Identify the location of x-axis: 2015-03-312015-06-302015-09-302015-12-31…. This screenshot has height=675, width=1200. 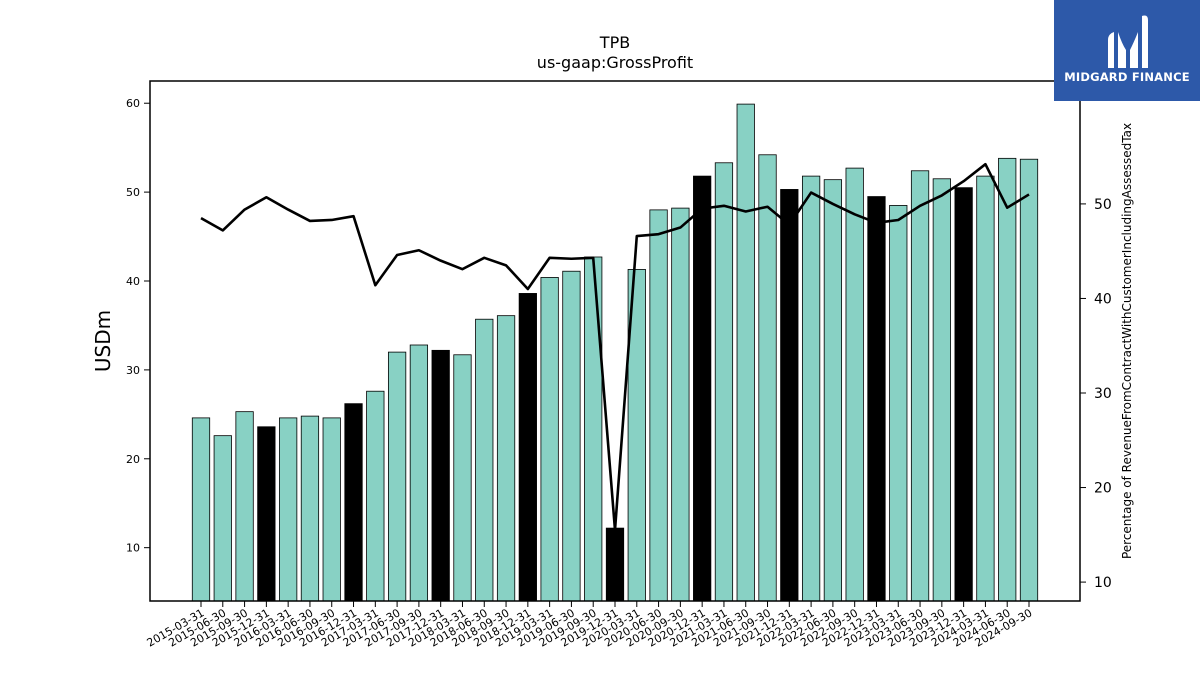
(590, 625).